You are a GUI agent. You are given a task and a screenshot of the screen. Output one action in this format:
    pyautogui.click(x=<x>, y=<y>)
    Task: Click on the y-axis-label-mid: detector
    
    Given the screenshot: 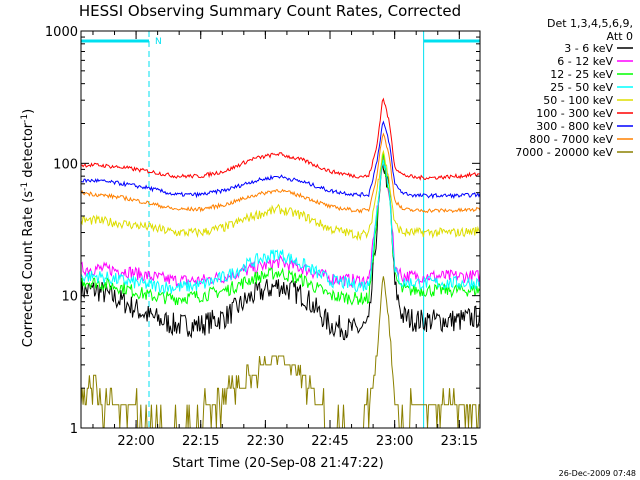 What is the action you would take?
    pyautogui.click(x=28, y=152)
    